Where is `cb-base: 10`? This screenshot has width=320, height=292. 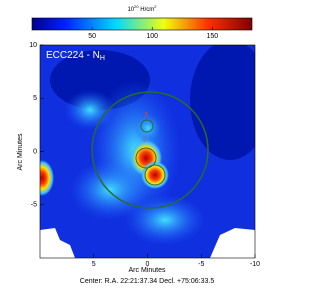 cb-base: 10 is located at coordinates (130, 10).